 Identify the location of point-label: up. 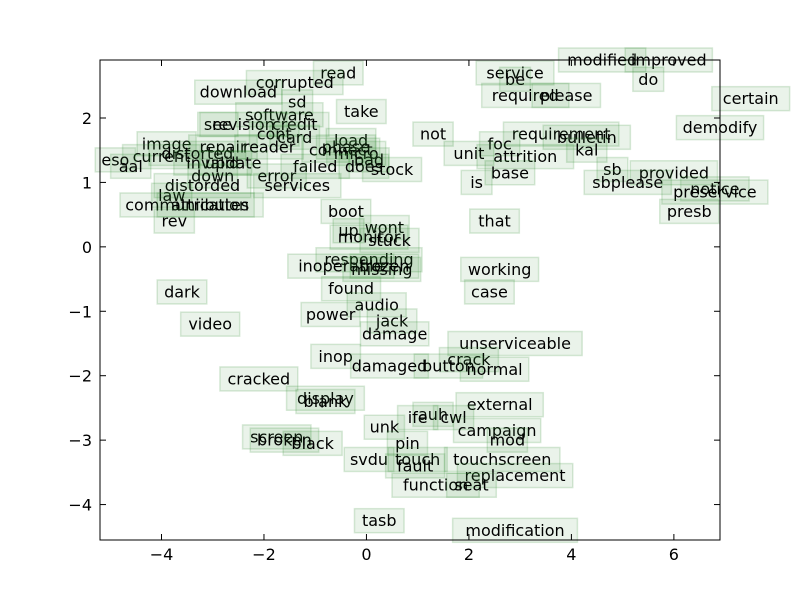
(348, 230).